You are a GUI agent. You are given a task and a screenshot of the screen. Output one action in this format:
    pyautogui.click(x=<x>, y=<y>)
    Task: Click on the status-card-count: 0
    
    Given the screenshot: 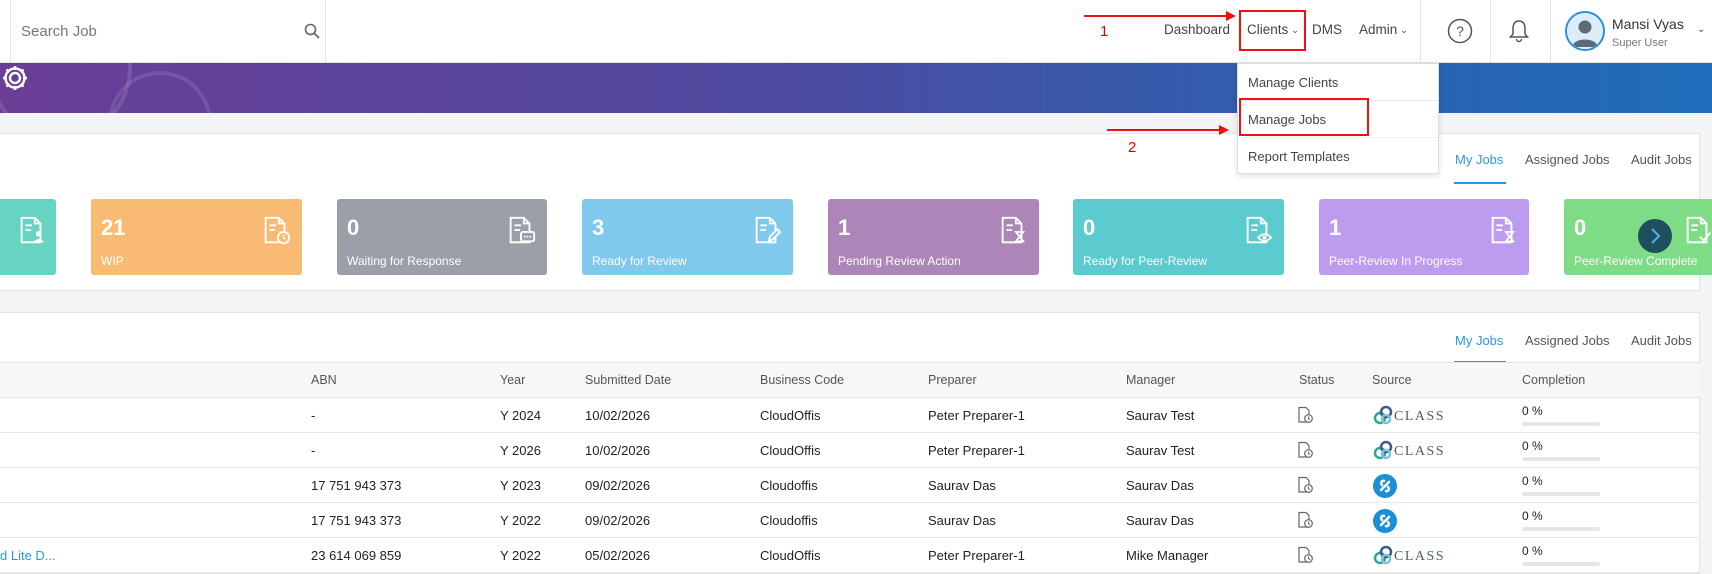 What is the action you would take?
    pyautogui.click(x=1089, y=227)
    